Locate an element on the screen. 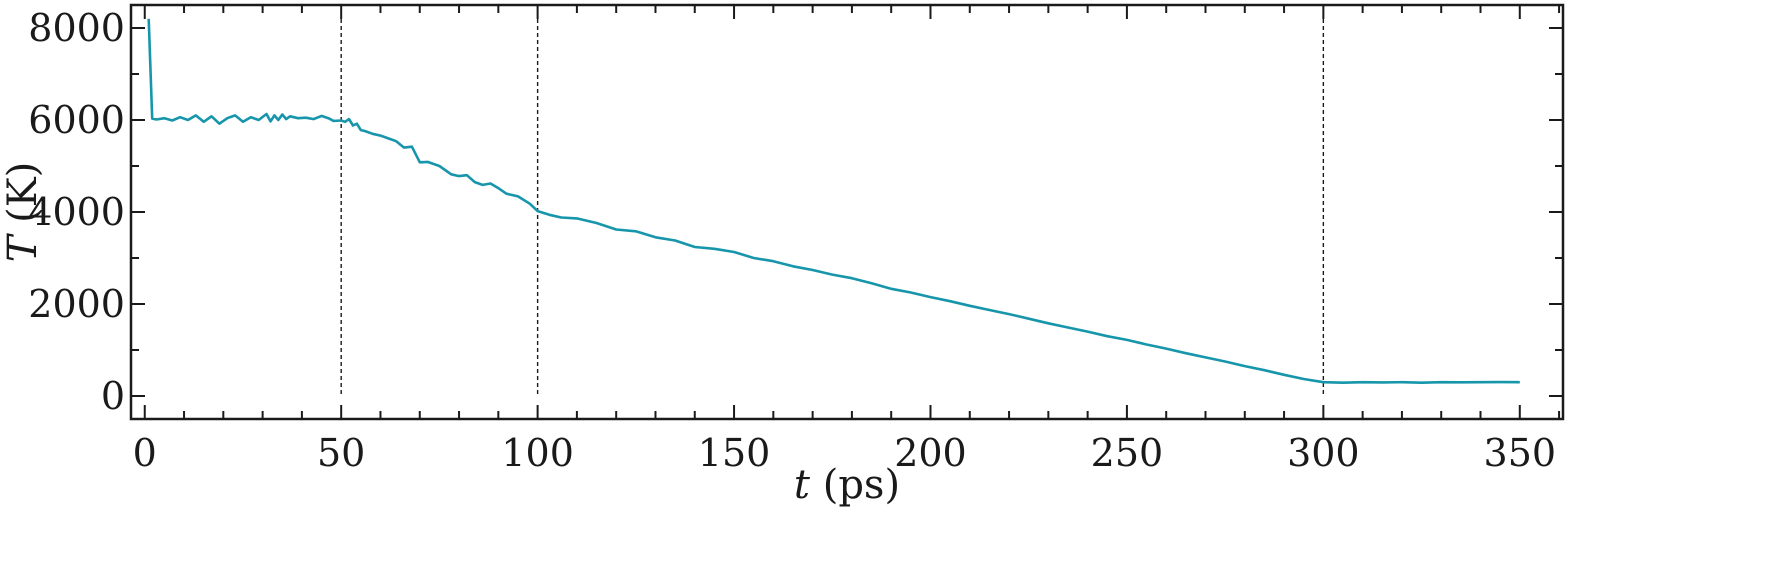  y-tick-label-0: 0 is located at coordinates (113, 396).